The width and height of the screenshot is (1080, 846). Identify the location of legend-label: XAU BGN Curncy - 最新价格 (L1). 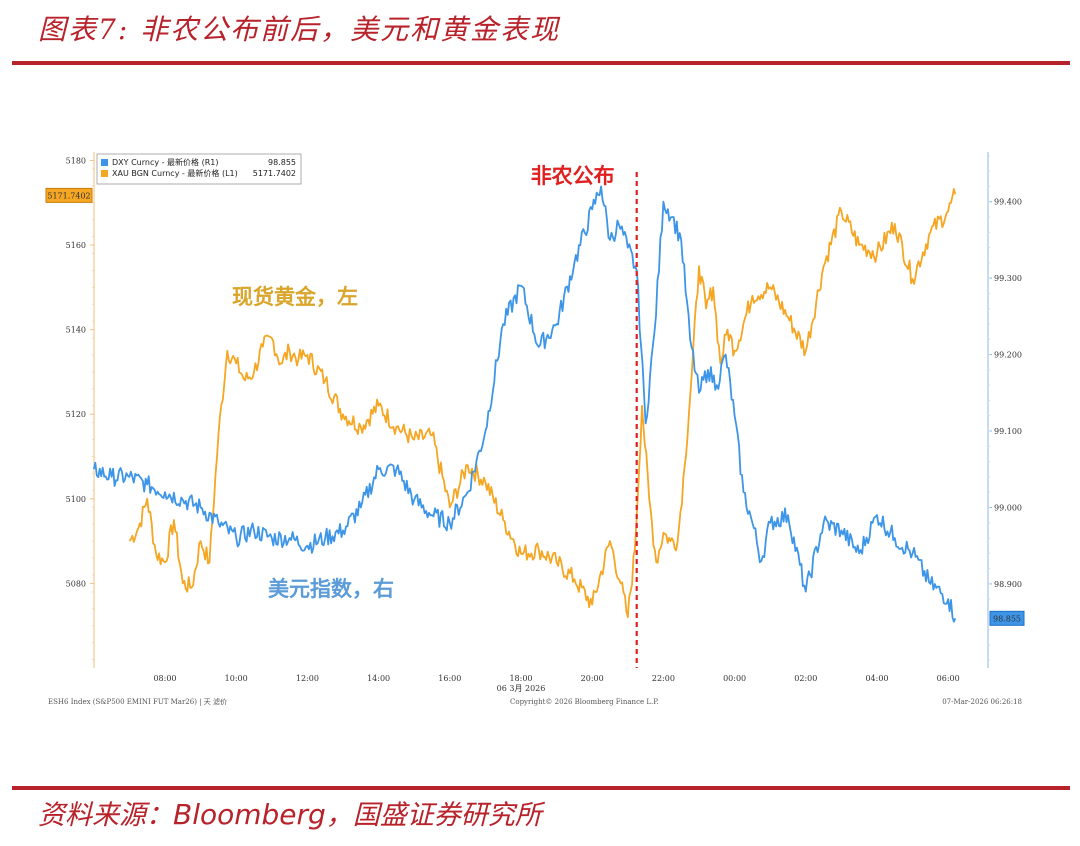
(175, 173).